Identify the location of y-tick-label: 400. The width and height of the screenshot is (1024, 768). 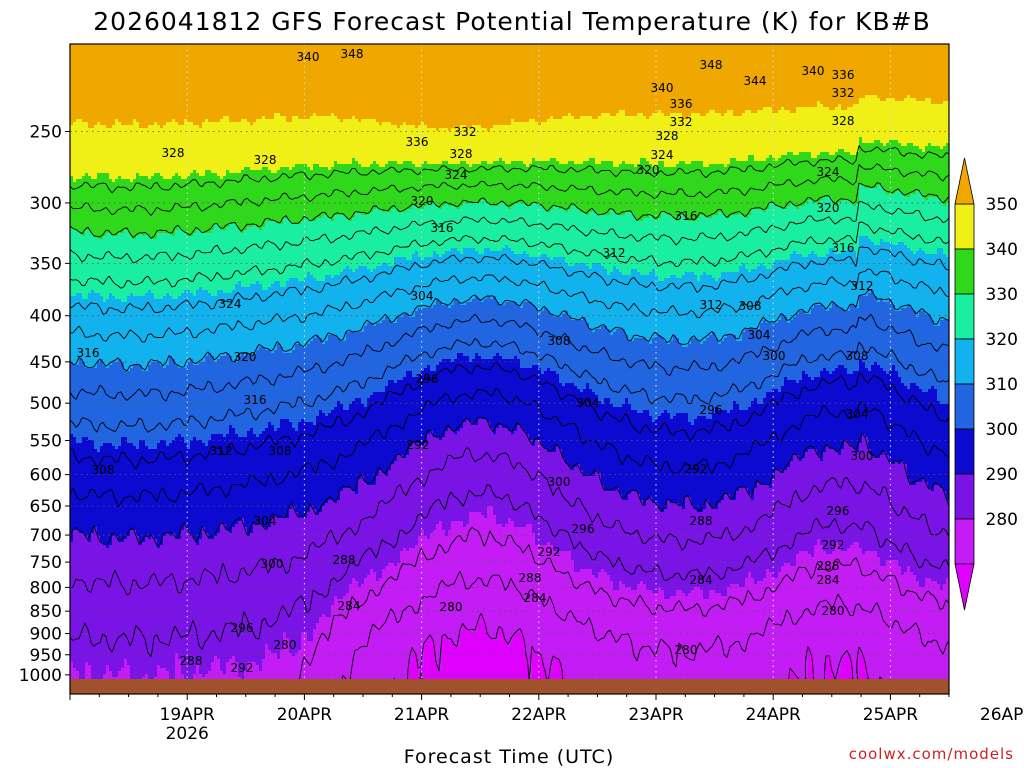
(46, 317).